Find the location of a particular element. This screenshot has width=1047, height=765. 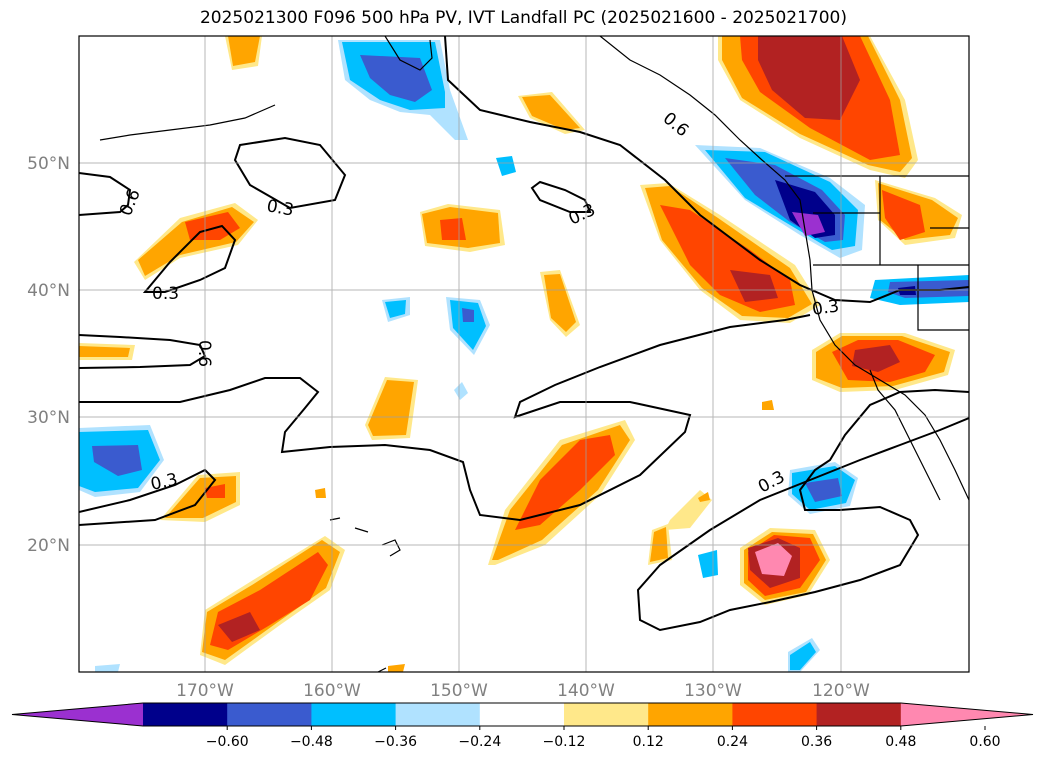

colorbar-tick-label: −0.12 is located at coordinates (564, 742).